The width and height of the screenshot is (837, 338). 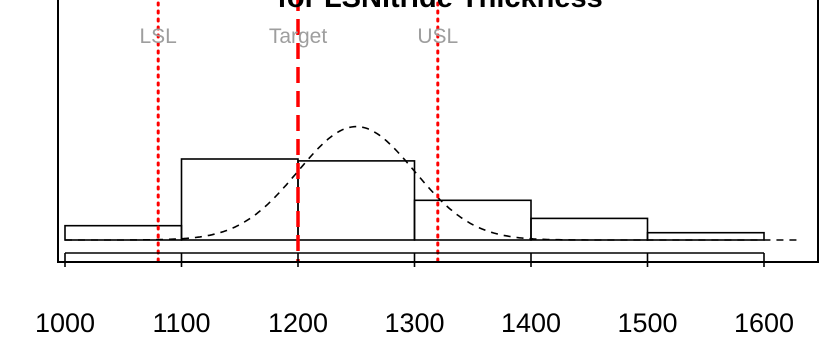 I want to click on x-tick-label-1400: 1400, so click(x=531, y=323).